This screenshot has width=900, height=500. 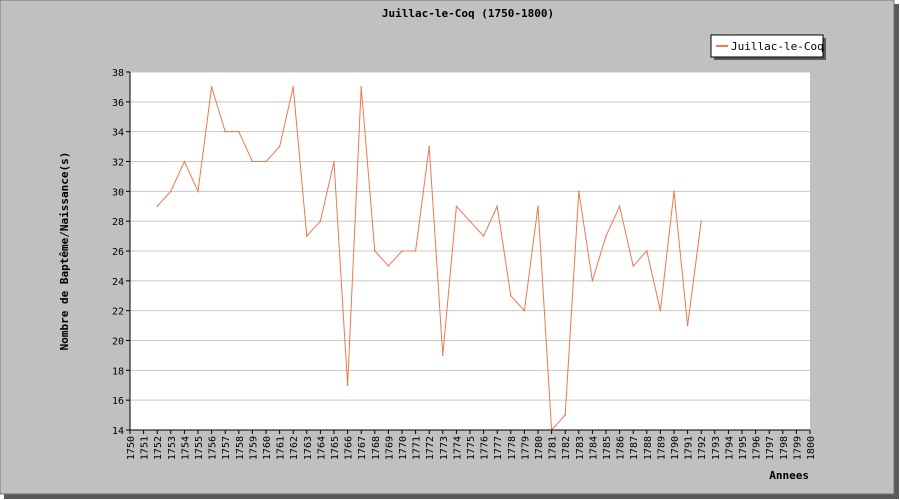 What do you see at coordinates (468, 13) in the screenshot?
I see `chart-title: Juillac-le-Coq (1750-1800)` at bounding box center [468, 13].